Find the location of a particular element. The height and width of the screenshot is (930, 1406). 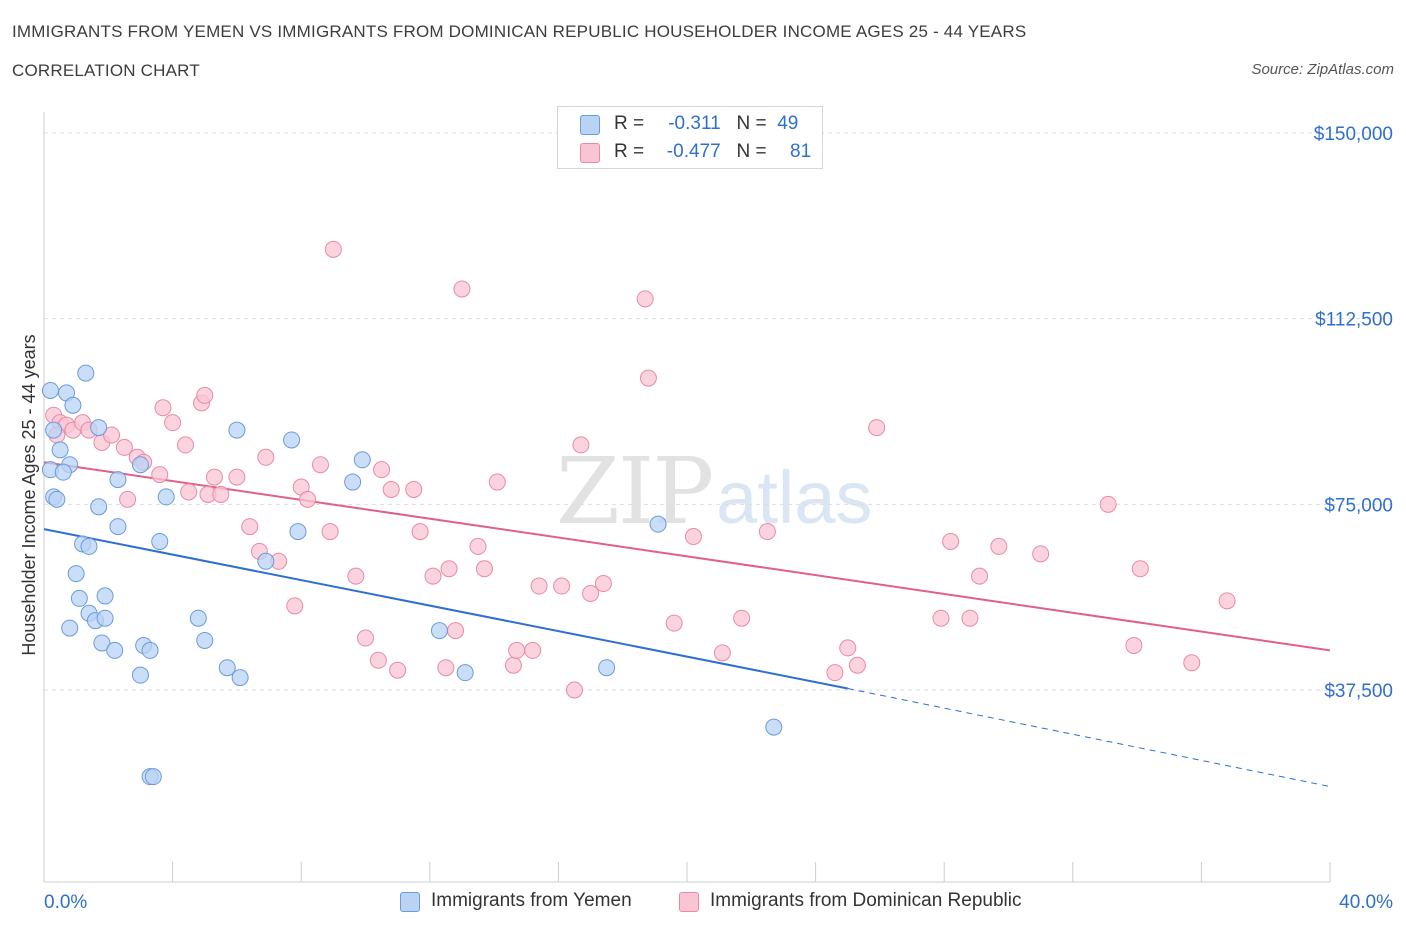

r-value-dominican: -0.477 is located at coordinates (693, 151).